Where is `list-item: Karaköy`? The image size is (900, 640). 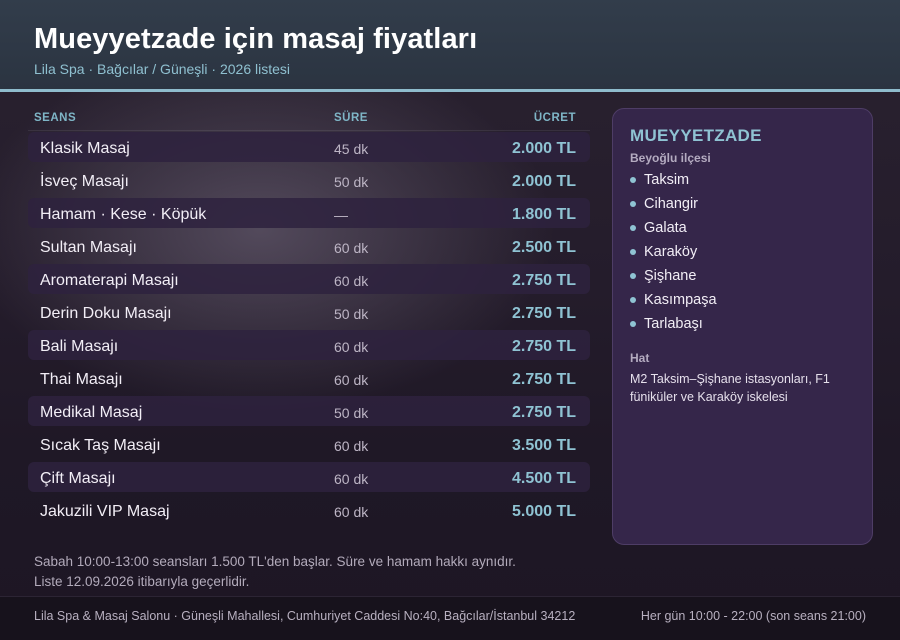
list-item: Karaköy is located at coordinates (673, 255).